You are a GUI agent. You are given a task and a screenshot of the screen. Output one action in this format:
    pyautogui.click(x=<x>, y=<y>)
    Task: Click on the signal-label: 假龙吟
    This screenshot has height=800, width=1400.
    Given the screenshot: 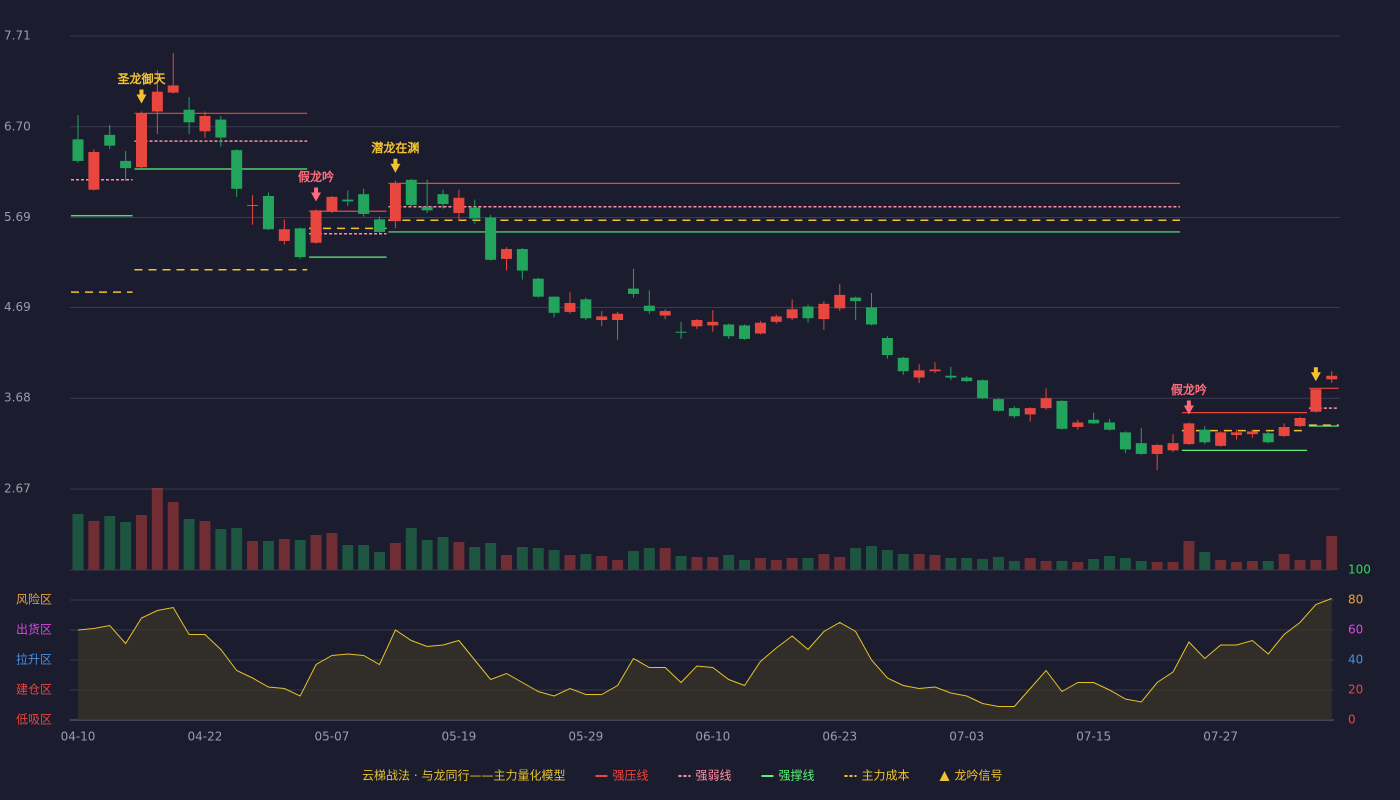 What is the action you would take?
    pyautogui.click(x=316, y=176)
    